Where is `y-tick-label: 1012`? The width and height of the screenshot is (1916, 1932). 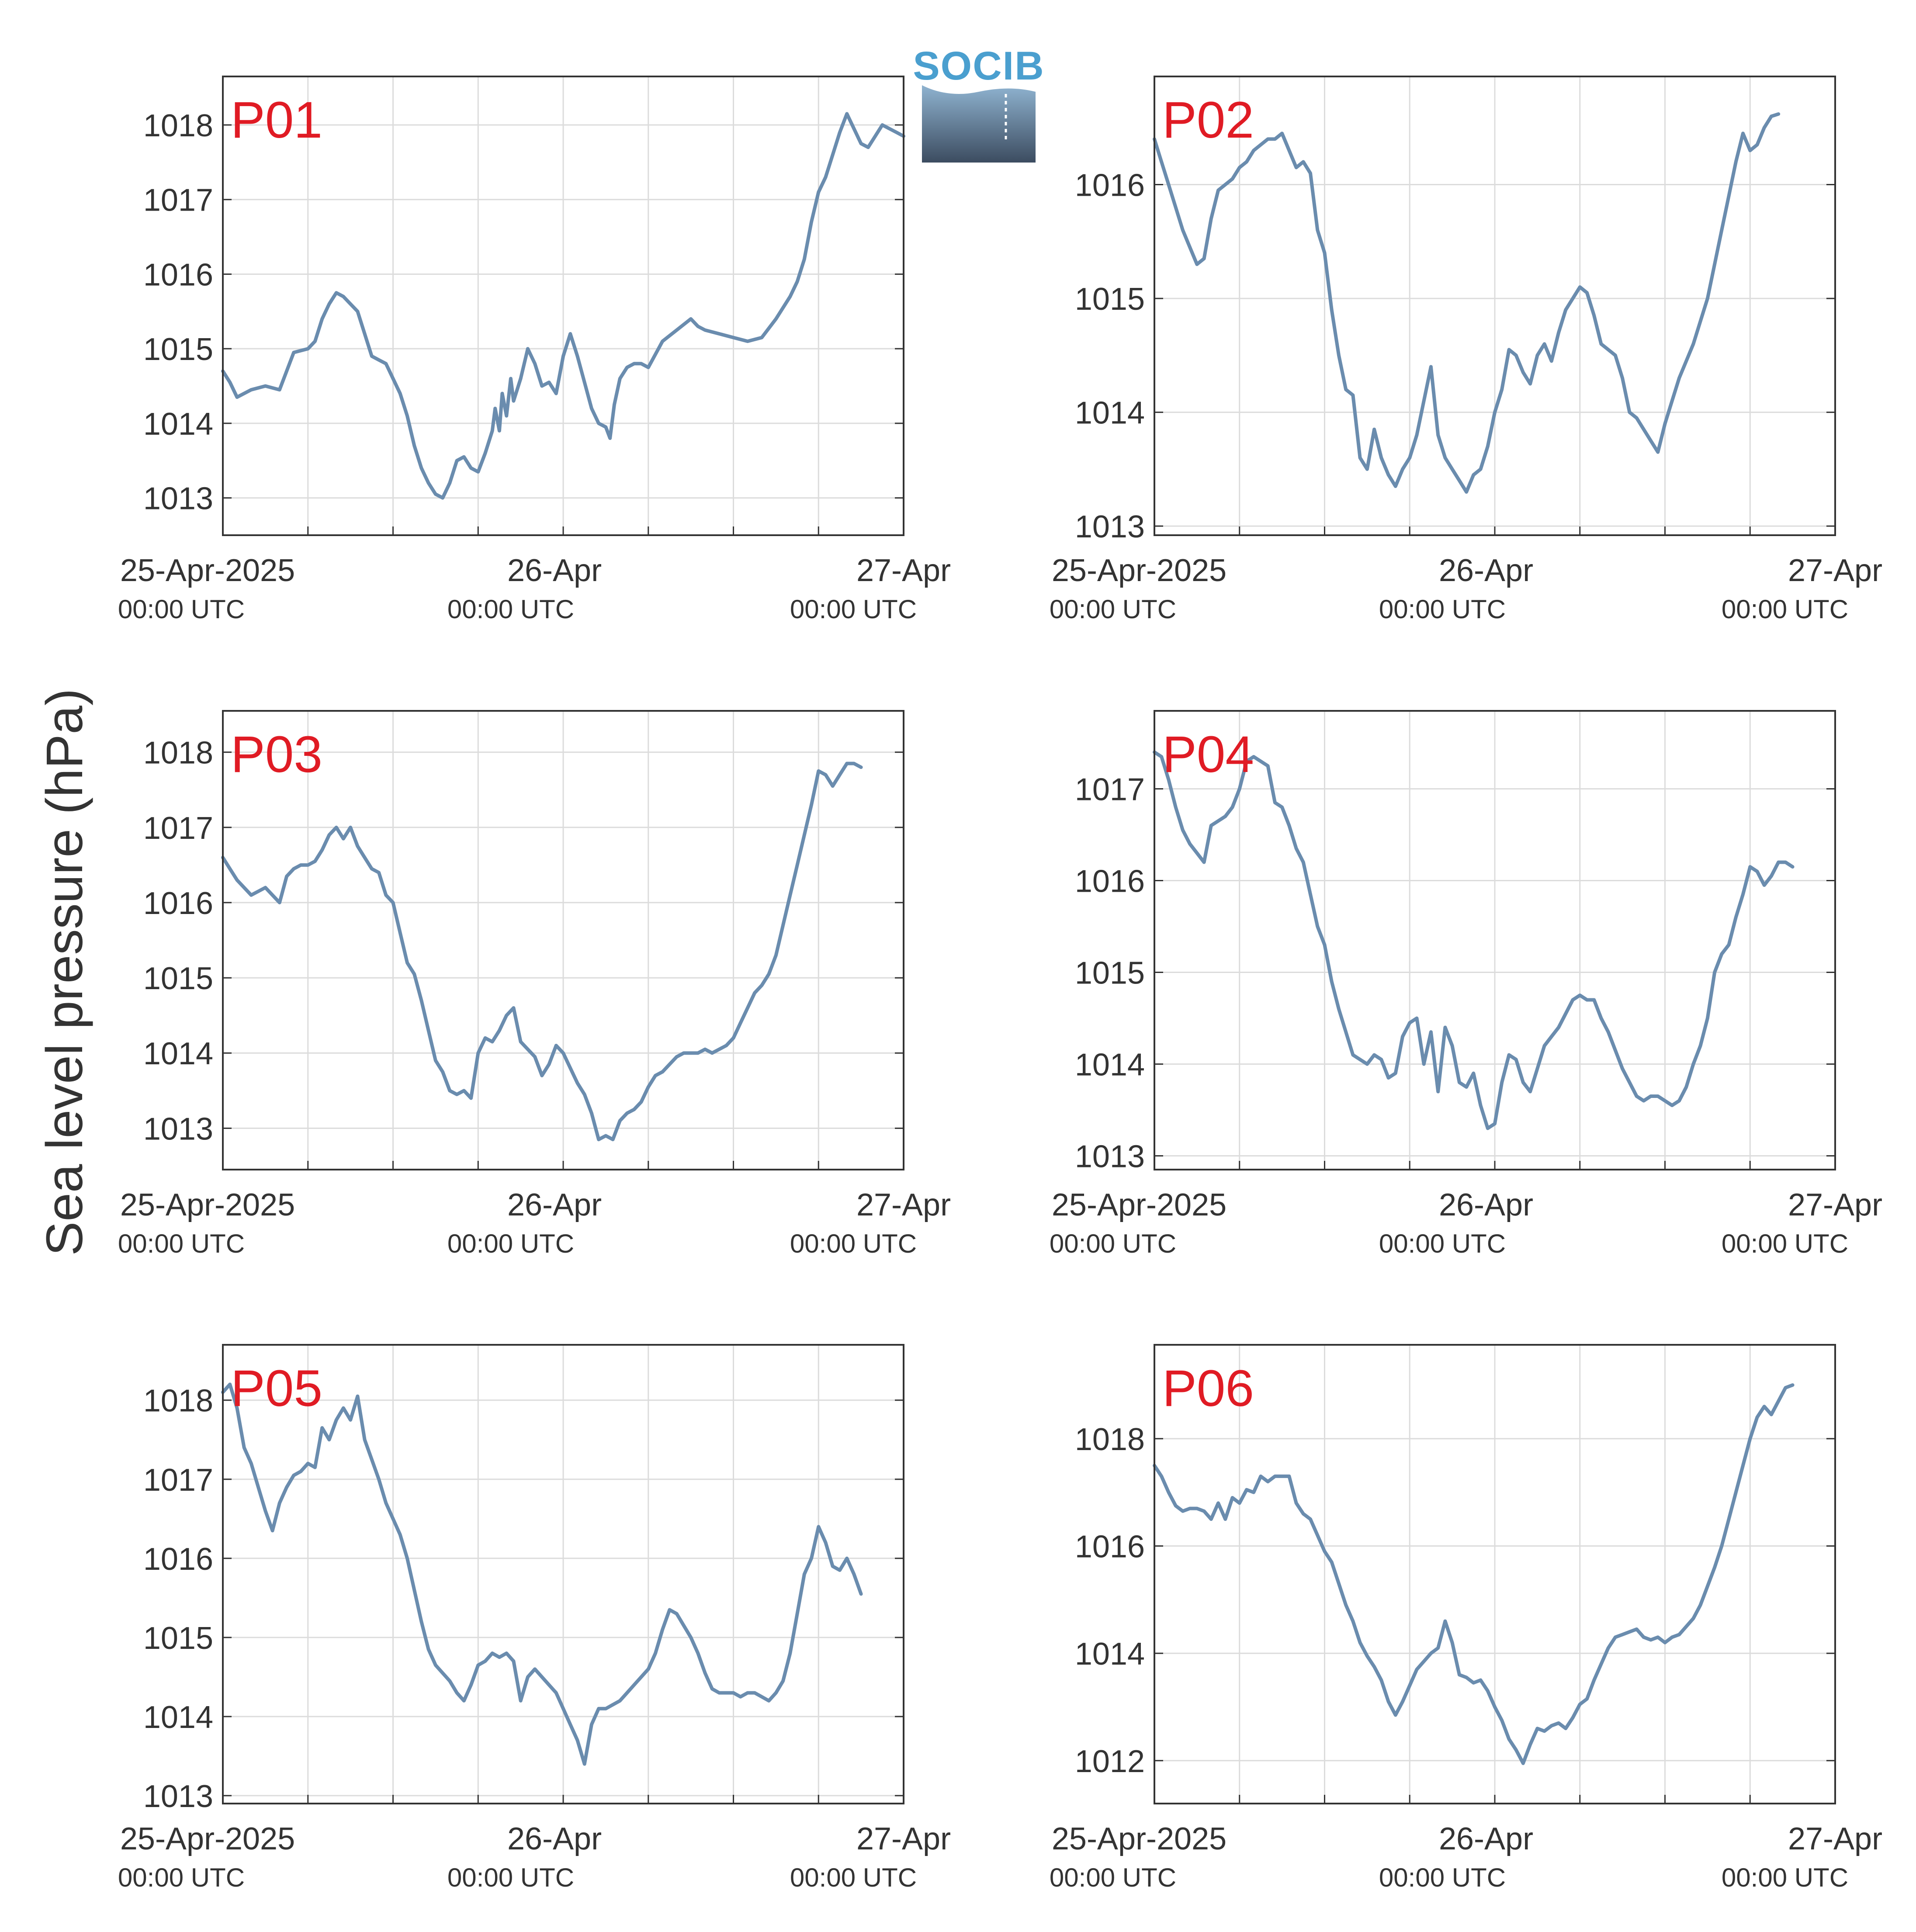
y-tick-label: 1012 is located at coordinates (1110, 1761).